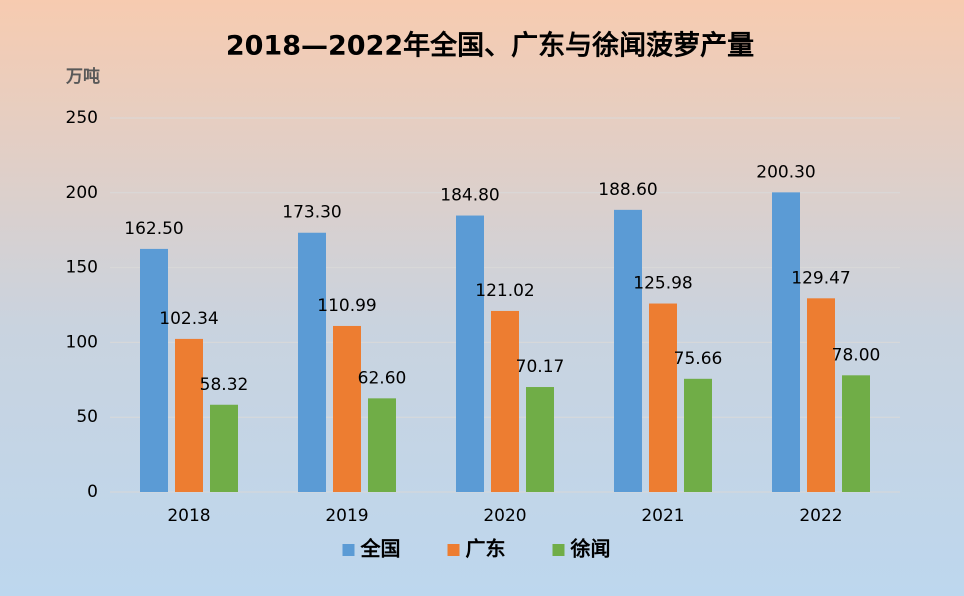 This screenshot has width=964, height=596. Describe the element at coordinates (380, 549) in the screenshot. I see `legend-label: 全国` at that location.